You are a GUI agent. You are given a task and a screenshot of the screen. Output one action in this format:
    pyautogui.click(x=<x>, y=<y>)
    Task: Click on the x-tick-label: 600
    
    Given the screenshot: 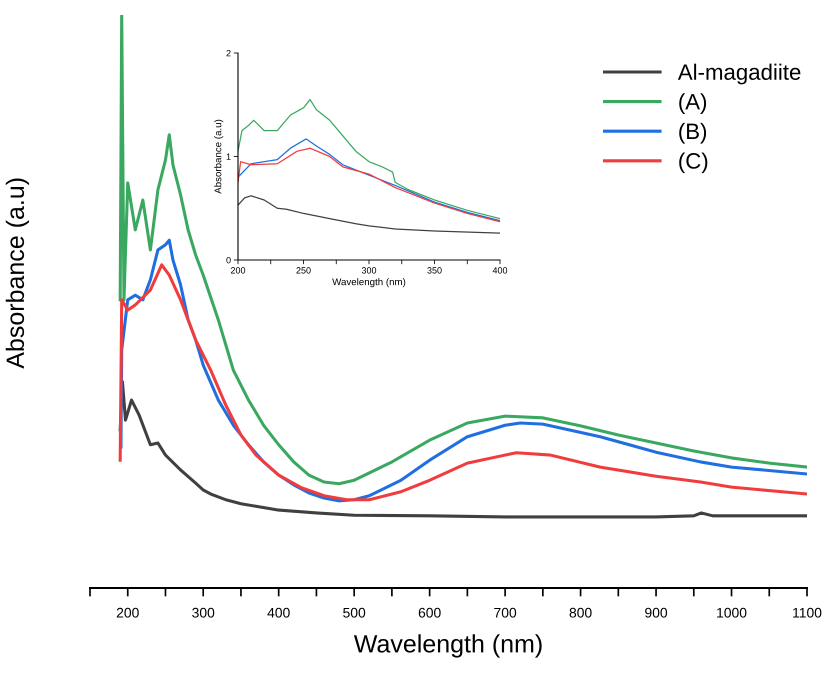 What is the action you would take?
    pyautogui.click(x=429, y=613)
    